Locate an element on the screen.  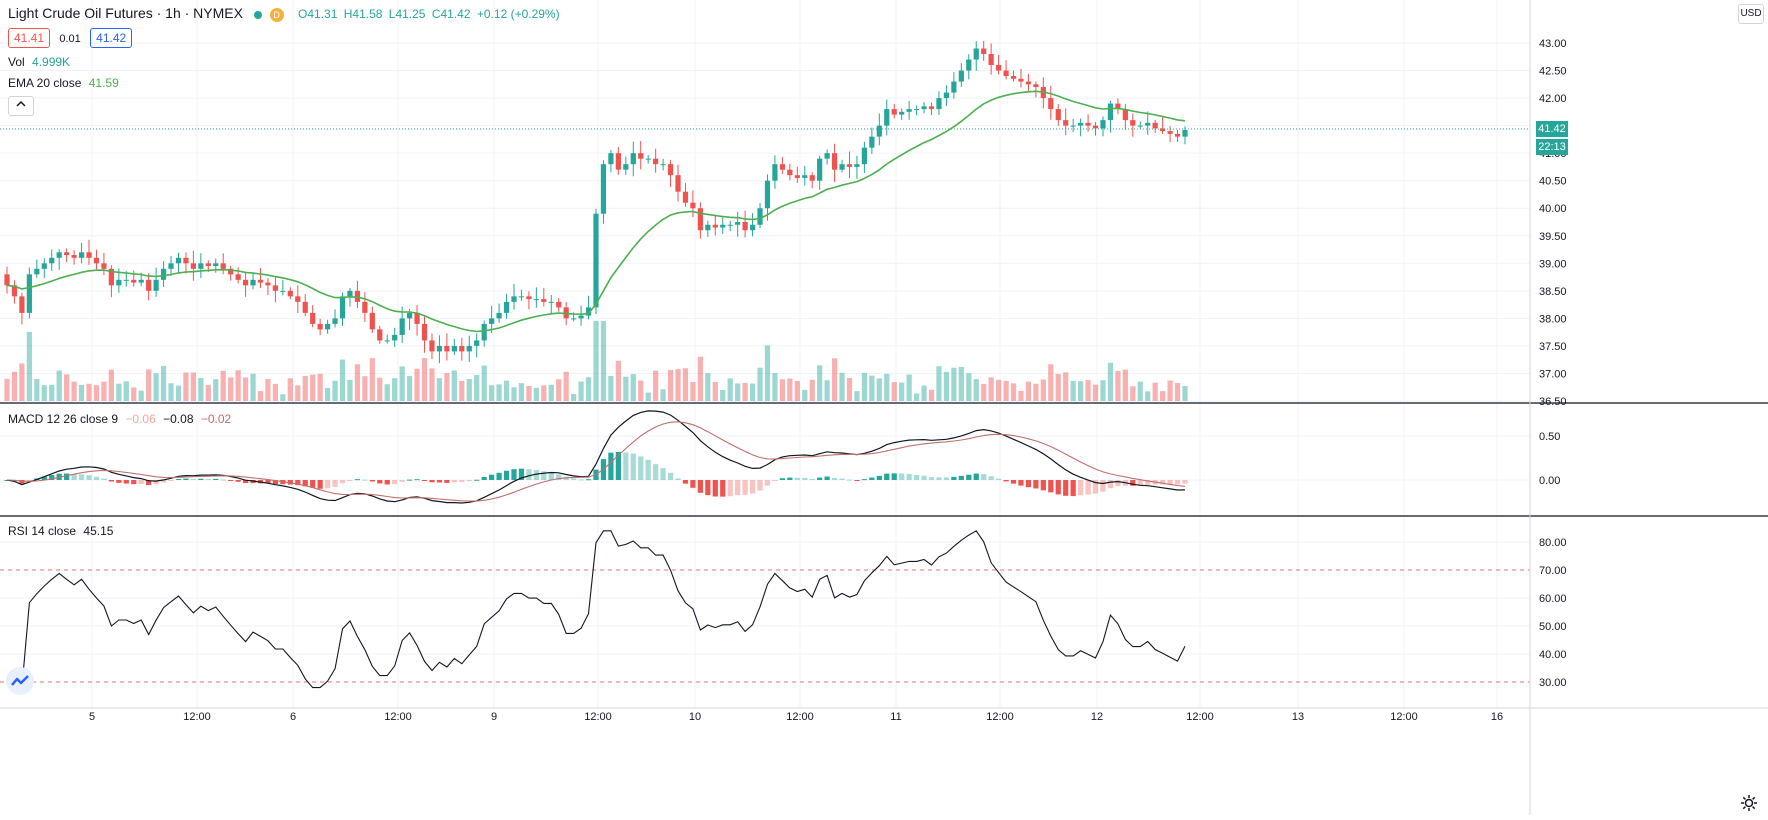
rsi-tick-label: 70.00 is located at coordinates (1553, 571).